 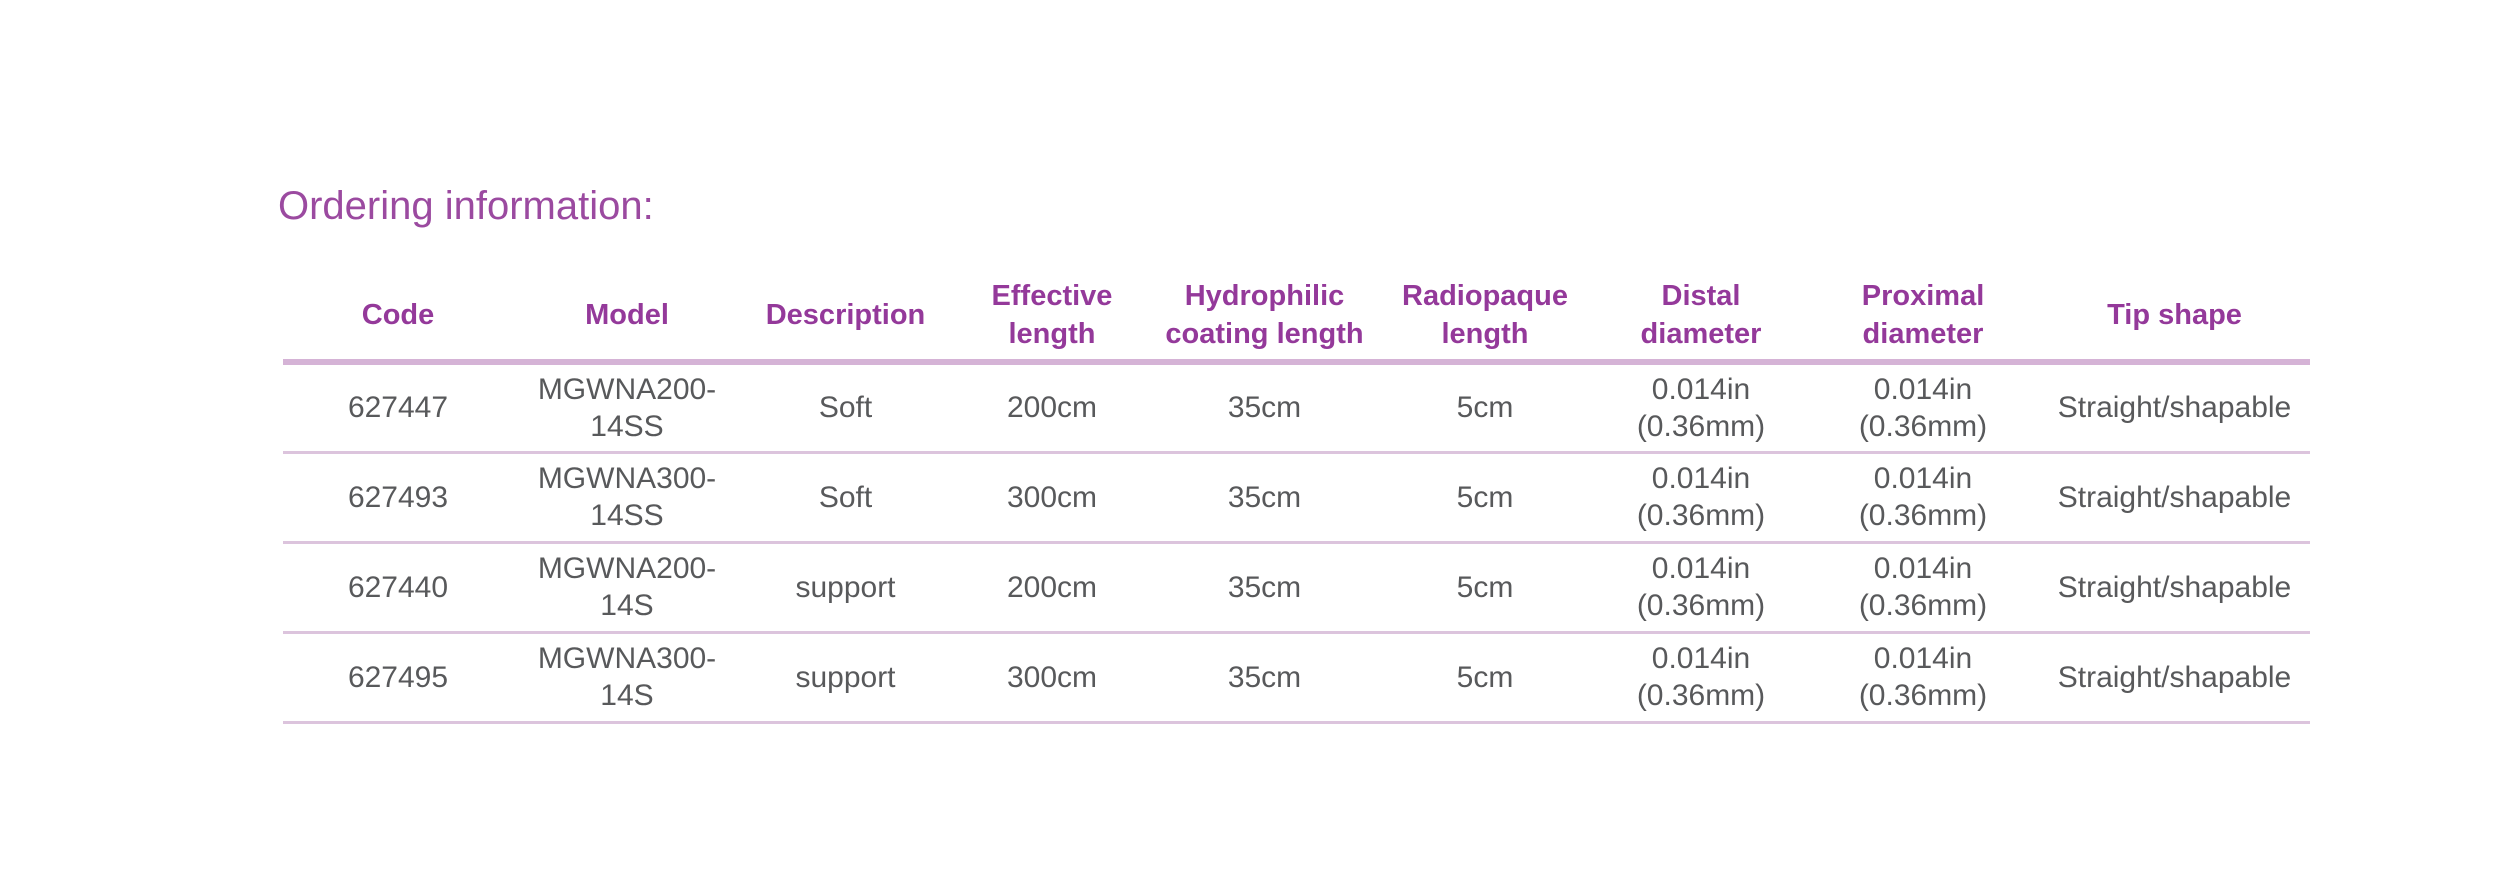 What do you see at coordinates (398, 678) in the screenshot?
I see `cell-code: 627495` at bounding box center [398, 678].